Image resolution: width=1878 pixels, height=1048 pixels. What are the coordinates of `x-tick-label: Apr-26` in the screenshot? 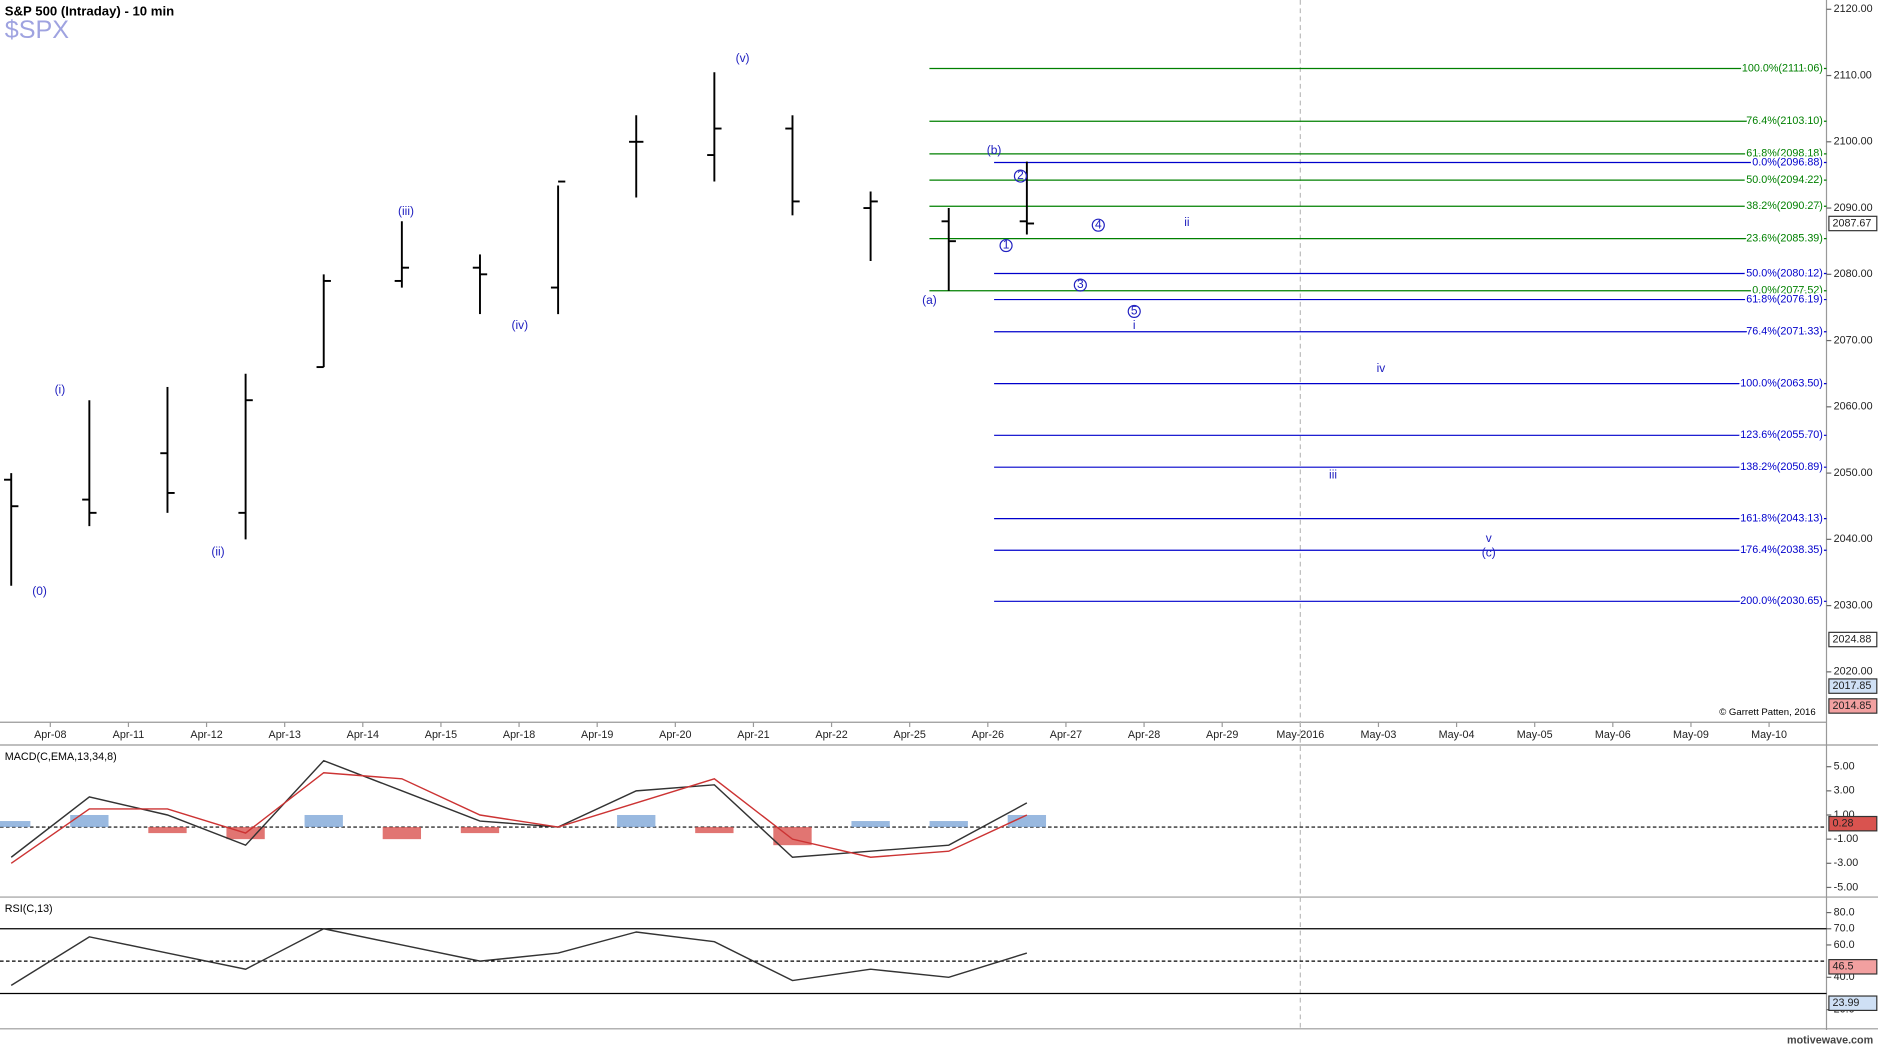 It's located at (988, 735).